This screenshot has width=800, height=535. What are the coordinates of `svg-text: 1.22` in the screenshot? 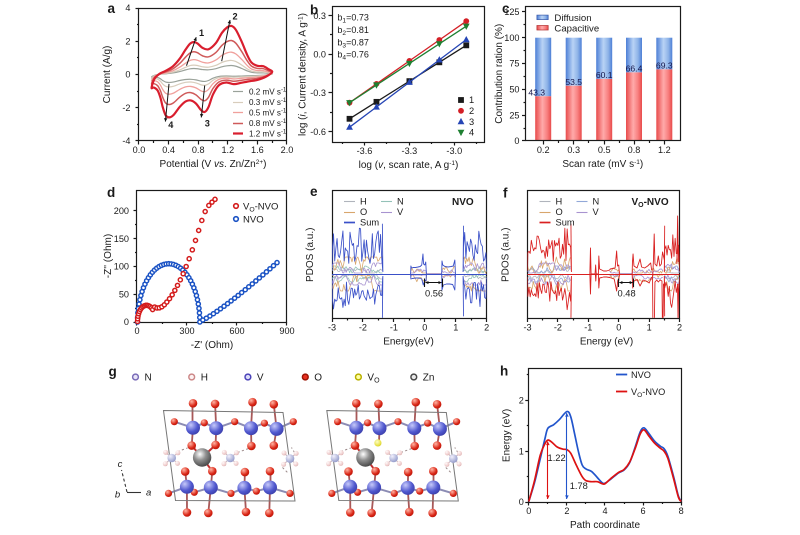 It's located at (557, 458).